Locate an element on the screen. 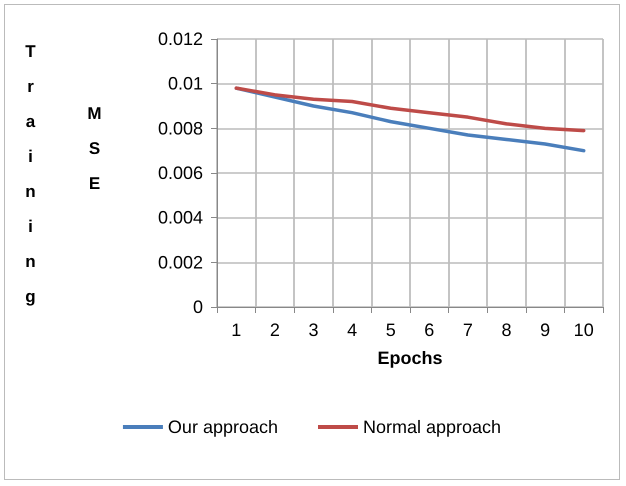 The width and height of the screenshot is (626, 486). x-tick-label: 4 is located at coordinates (352, 330).